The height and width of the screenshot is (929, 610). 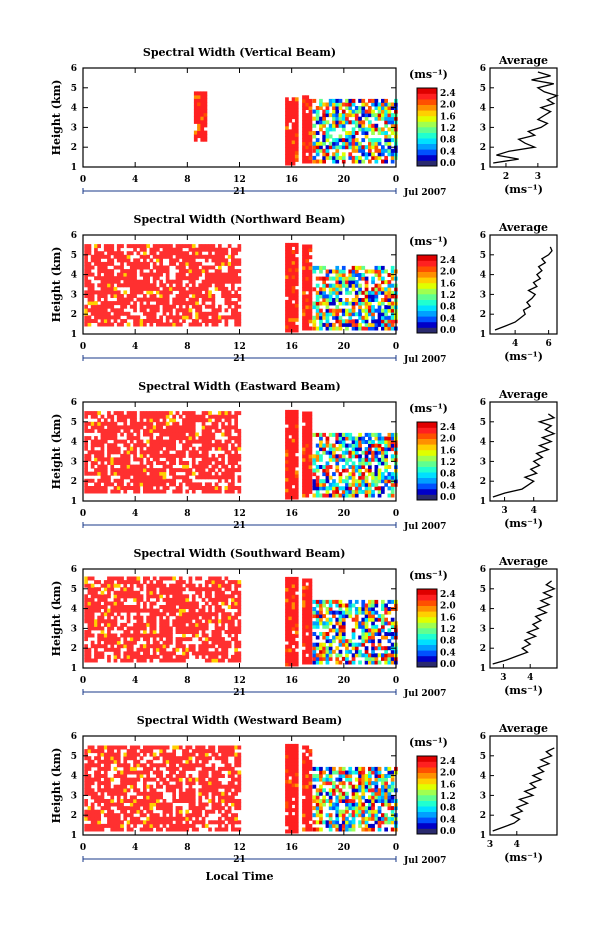 What do you see at coordinates (427, 461) in the screenshot?
I see `colorbar-frame` at bounding box center [427, 461].